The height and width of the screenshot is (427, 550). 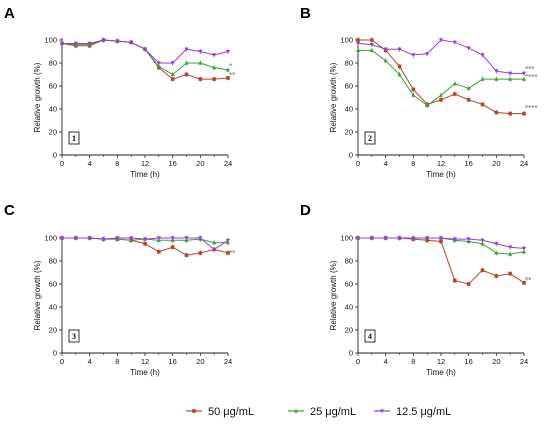 What do you see at coordinates (228, 163) in the screenshot?
I see `x-tick-label: 24` at bounding box center [228, 163].